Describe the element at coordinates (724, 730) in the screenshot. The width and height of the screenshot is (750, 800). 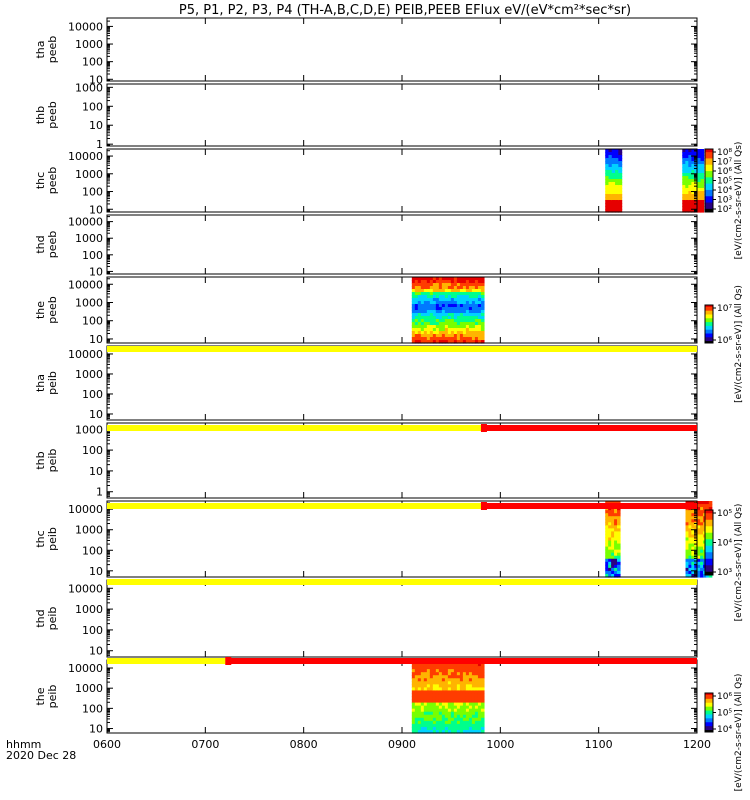
I see `colorbar-tick-label: 10⁴` at that location.